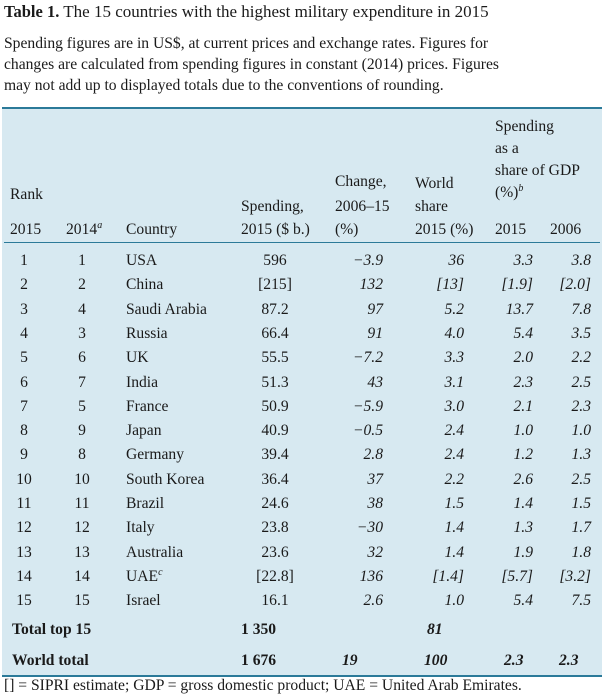 The width and height of the screenshot is (604, 700). What do you see at coordinates (302, 431) in the screenshot?
I see `table-row: 8 9 Japan 40.9 −0.5 2.4 1.0 1.0` at bounding box center [302, 431].